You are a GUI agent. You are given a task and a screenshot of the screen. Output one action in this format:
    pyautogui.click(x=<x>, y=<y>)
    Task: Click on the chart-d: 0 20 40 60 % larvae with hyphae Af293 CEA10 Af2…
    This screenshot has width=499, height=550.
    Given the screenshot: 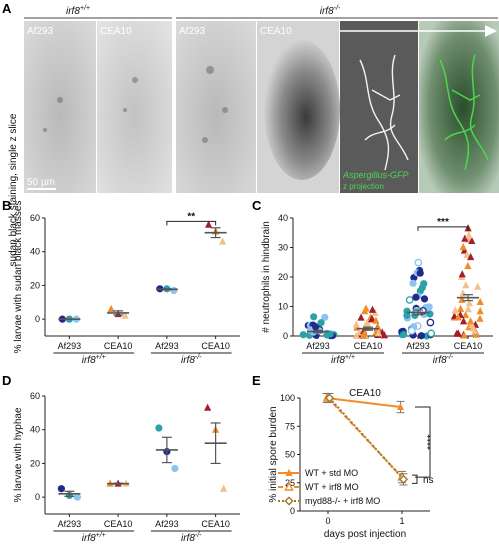 What is the action you would take?
    pyautogui.click(x=126, y=467)
    